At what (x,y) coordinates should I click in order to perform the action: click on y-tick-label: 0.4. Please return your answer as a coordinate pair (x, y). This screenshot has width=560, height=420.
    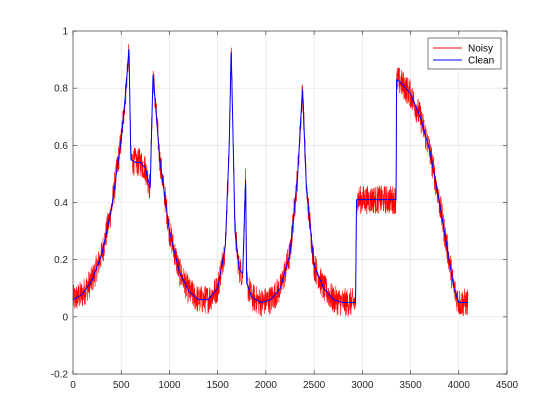
    Looking at the image, I should click on (61, 203).